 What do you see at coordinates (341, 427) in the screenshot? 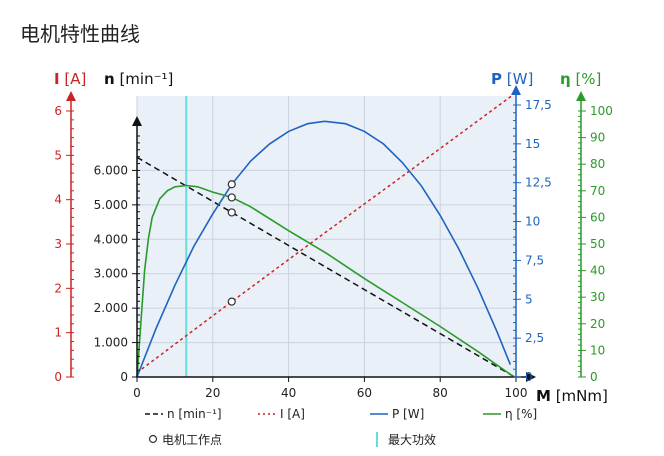
I see `legend: n [min⁻¹] I [A] P [W] η [%] 电机工作点 最大功效` at bounding box center [341, 427].